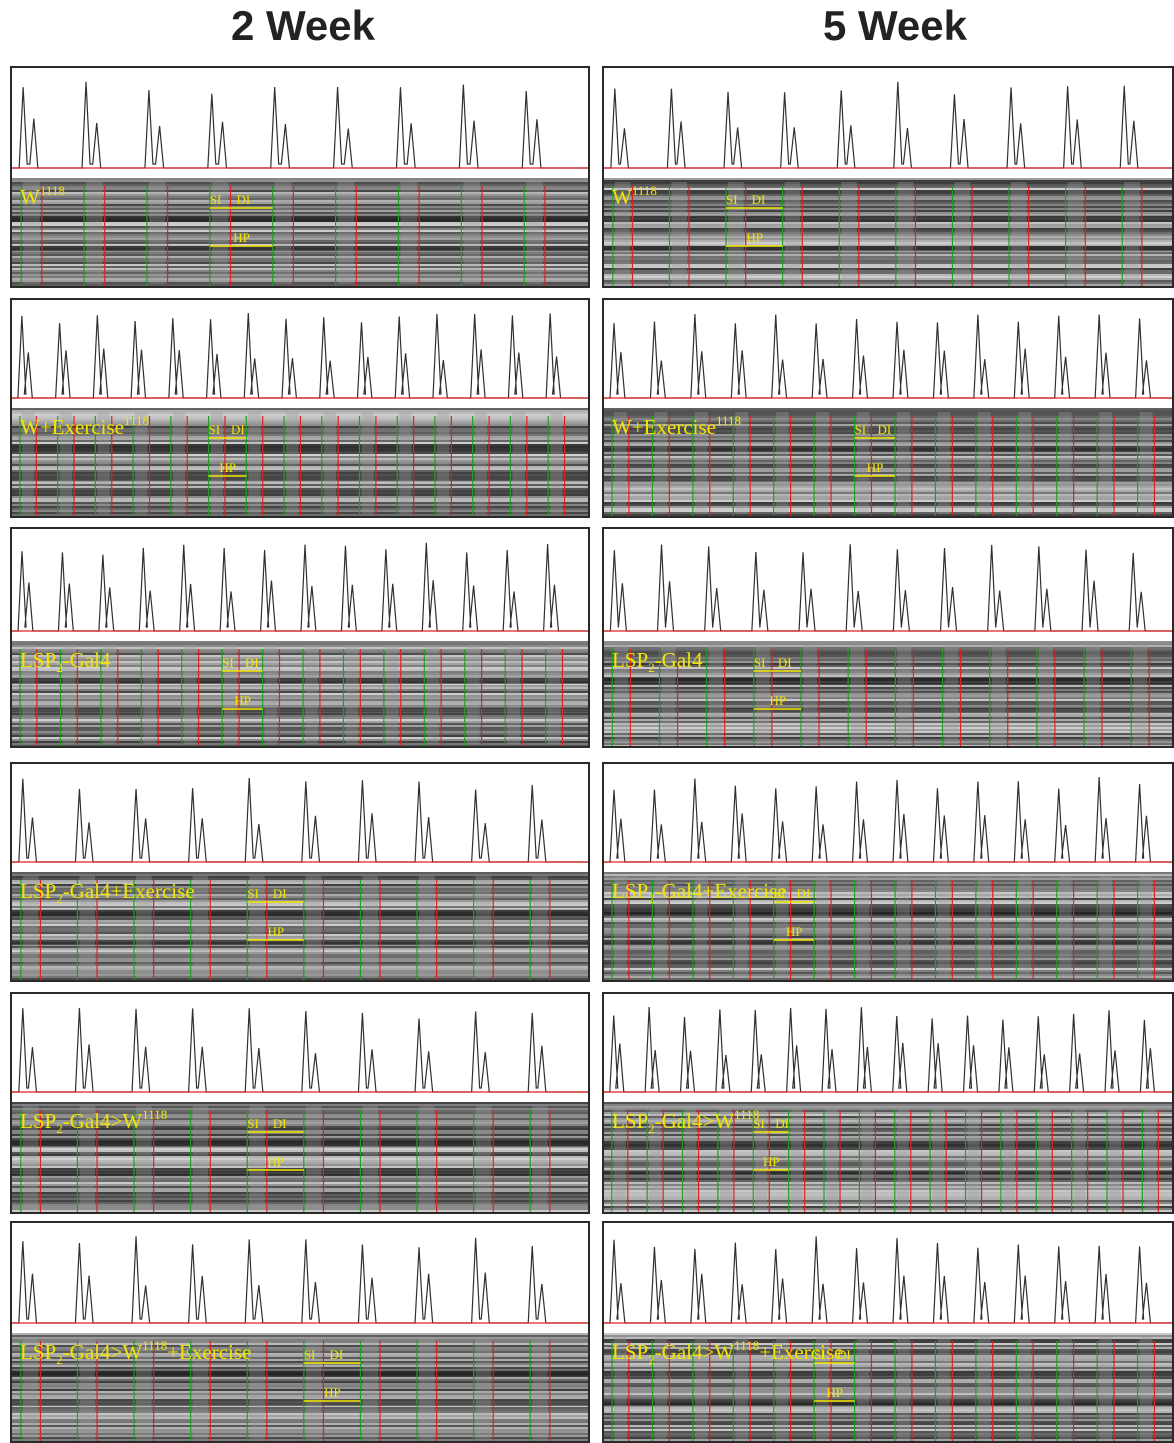  Describe the element at coordinates (685, 1121) in the screenshot. I see `panel-label: LSP2-Gal4>W1118` at that location.